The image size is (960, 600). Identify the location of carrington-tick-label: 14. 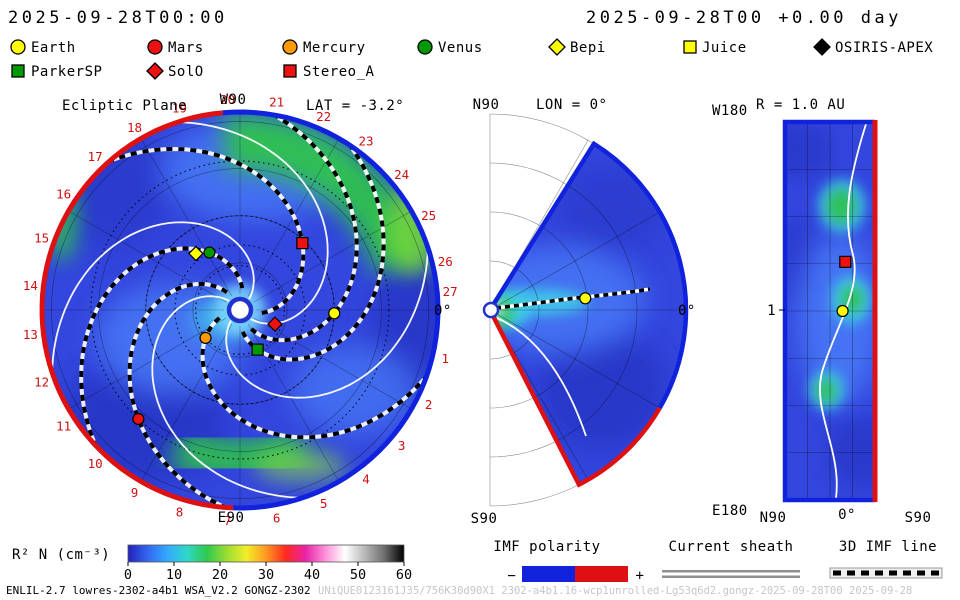
(30, 285).